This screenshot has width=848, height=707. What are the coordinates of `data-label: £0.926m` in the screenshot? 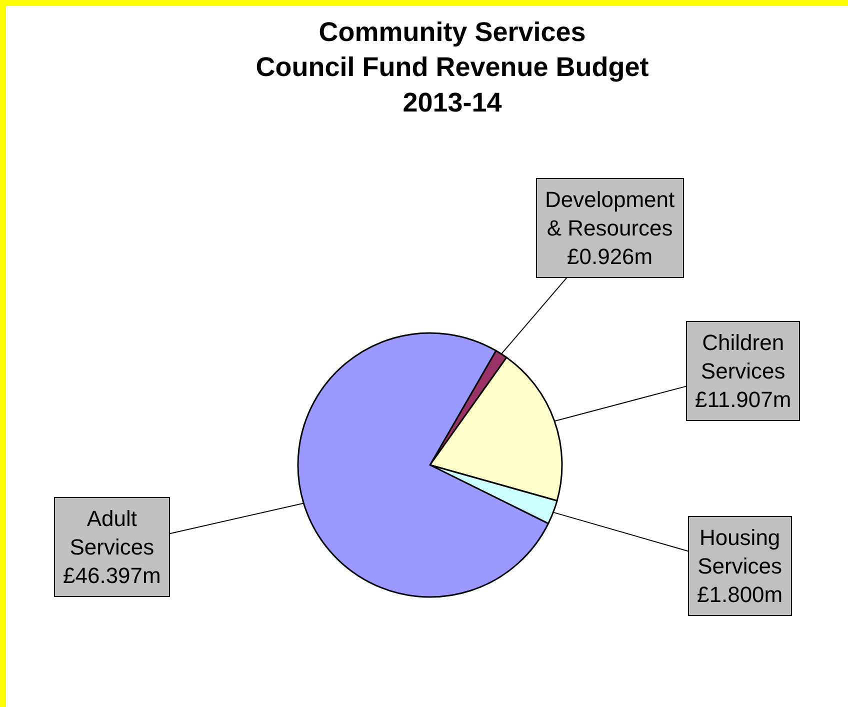 It's located at (610, 257).